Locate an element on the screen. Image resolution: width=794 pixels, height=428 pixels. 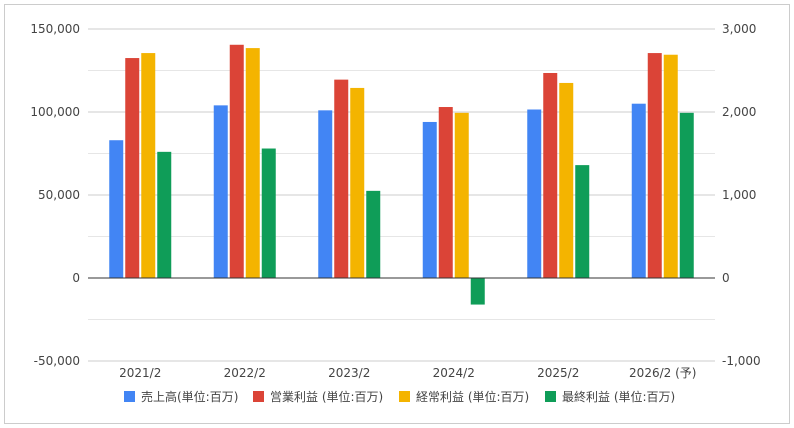
x-tick-label: 2022/2 is located at coordinates (245, 373).